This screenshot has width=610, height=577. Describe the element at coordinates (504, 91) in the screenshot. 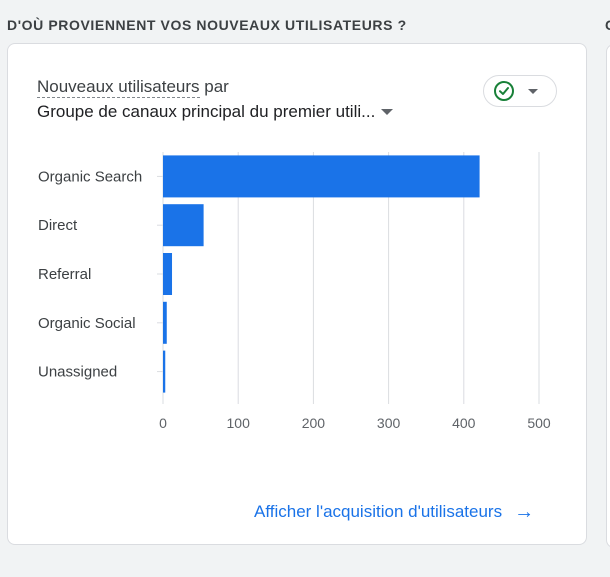

I see `check-circle-icon` at that location.